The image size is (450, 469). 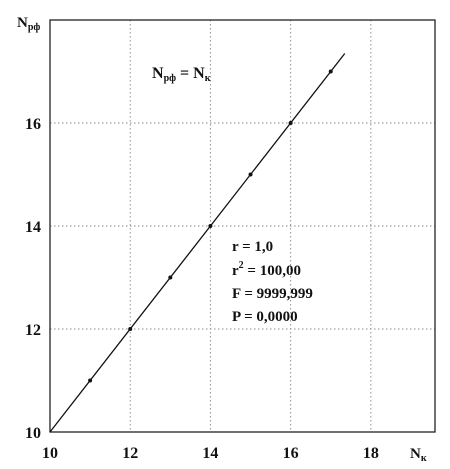 I want to click on y-tick-label: 12, so click(x=33, y=330).